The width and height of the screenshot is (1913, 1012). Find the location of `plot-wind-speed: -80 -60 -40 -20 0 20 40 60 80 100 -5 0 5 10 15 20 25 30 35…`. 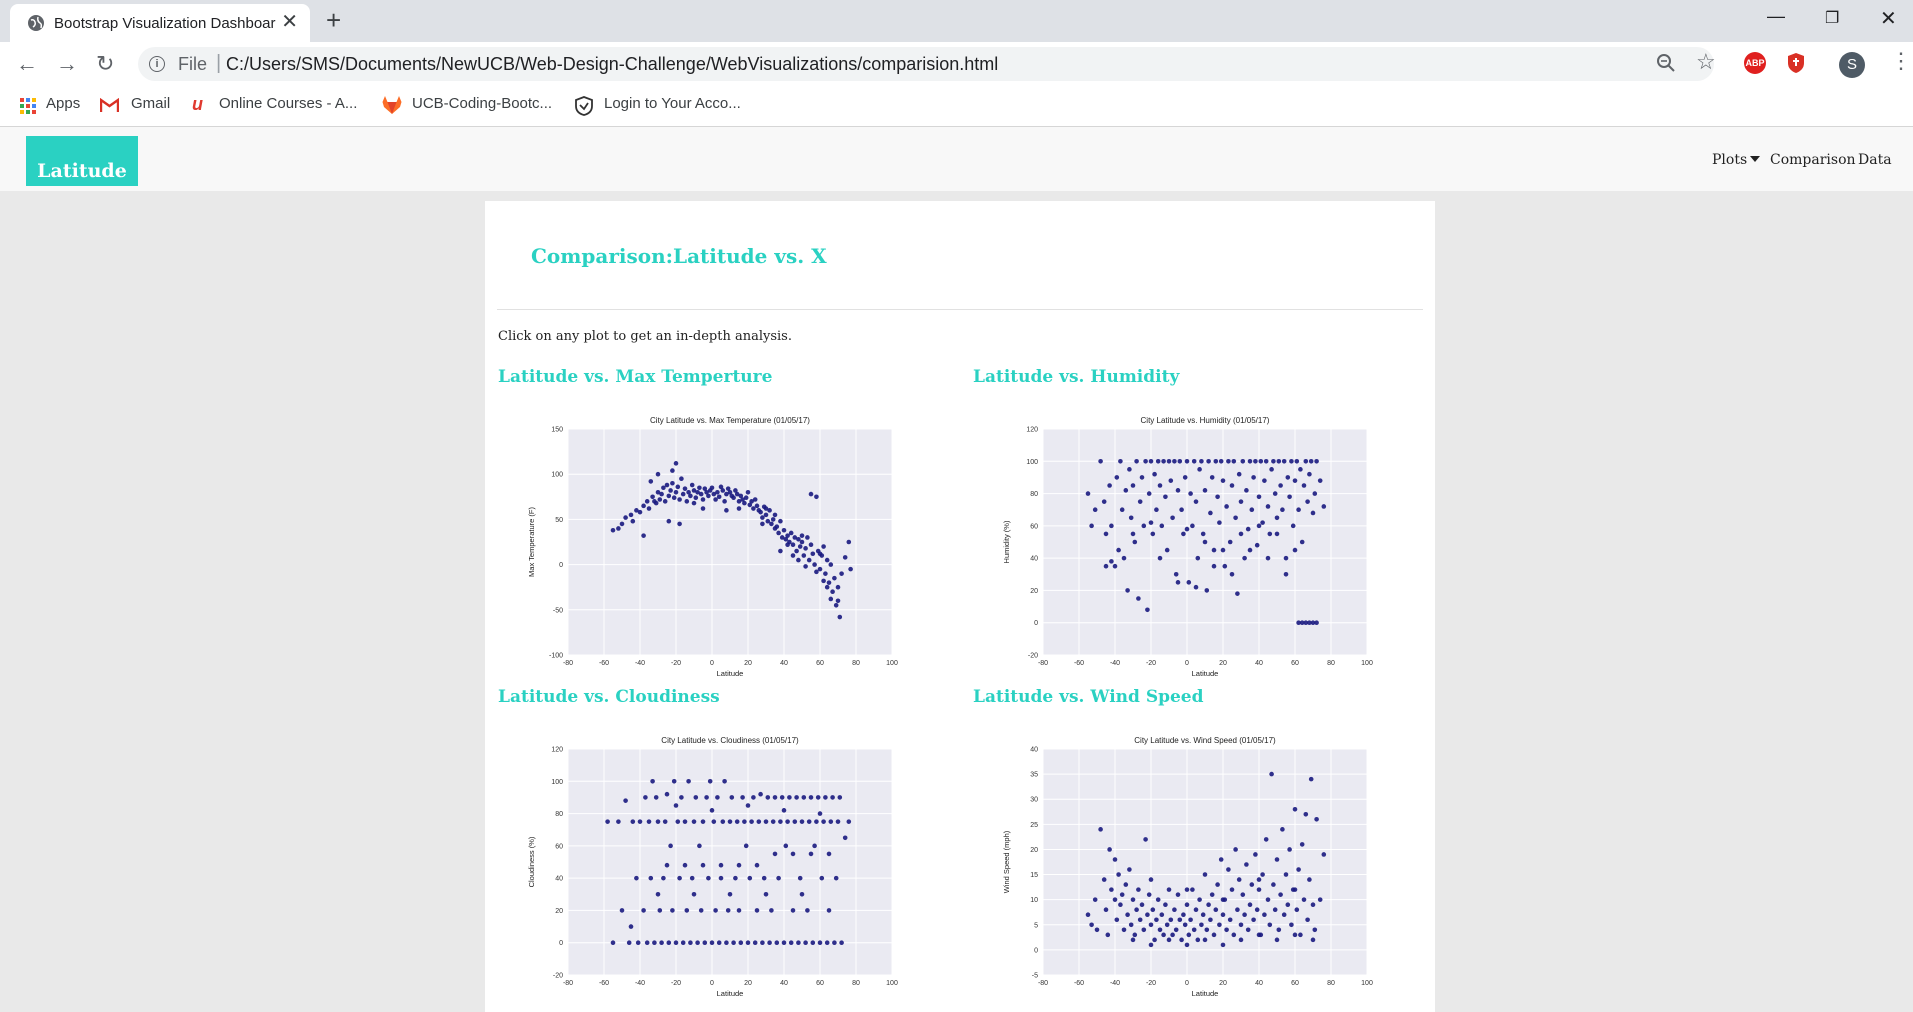

plot-wind-speed: -80 -60 -40 -20 0 20 40 60 80 100 -5 0 5 10 15 20 25 30 35… is located at coordinates (1180, 864).